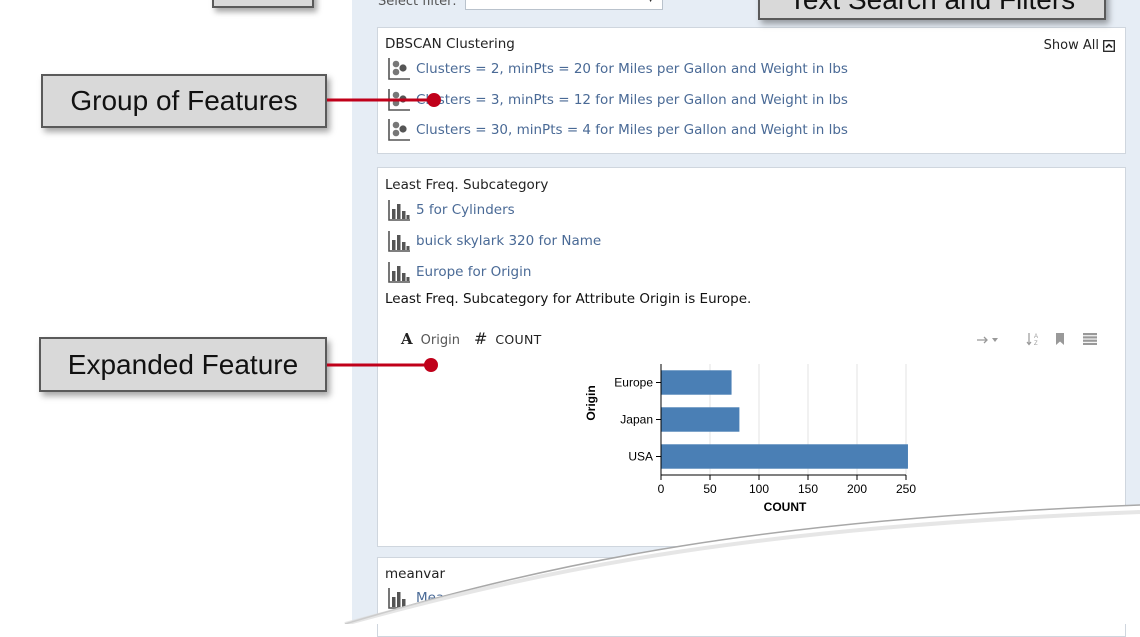  I want to click on svg-text: A, so click(1036, 337).